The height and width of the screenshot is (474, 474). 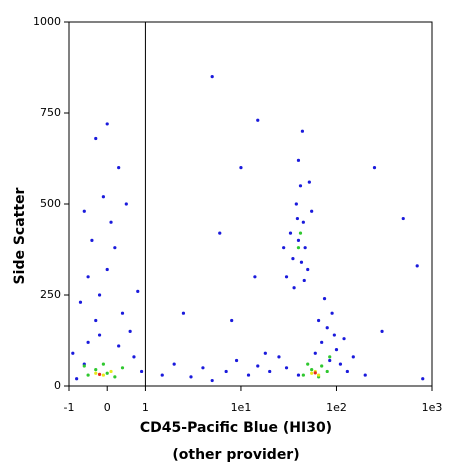 I want to click on x-axis-label: (other provider), so click(x=235, y=455).